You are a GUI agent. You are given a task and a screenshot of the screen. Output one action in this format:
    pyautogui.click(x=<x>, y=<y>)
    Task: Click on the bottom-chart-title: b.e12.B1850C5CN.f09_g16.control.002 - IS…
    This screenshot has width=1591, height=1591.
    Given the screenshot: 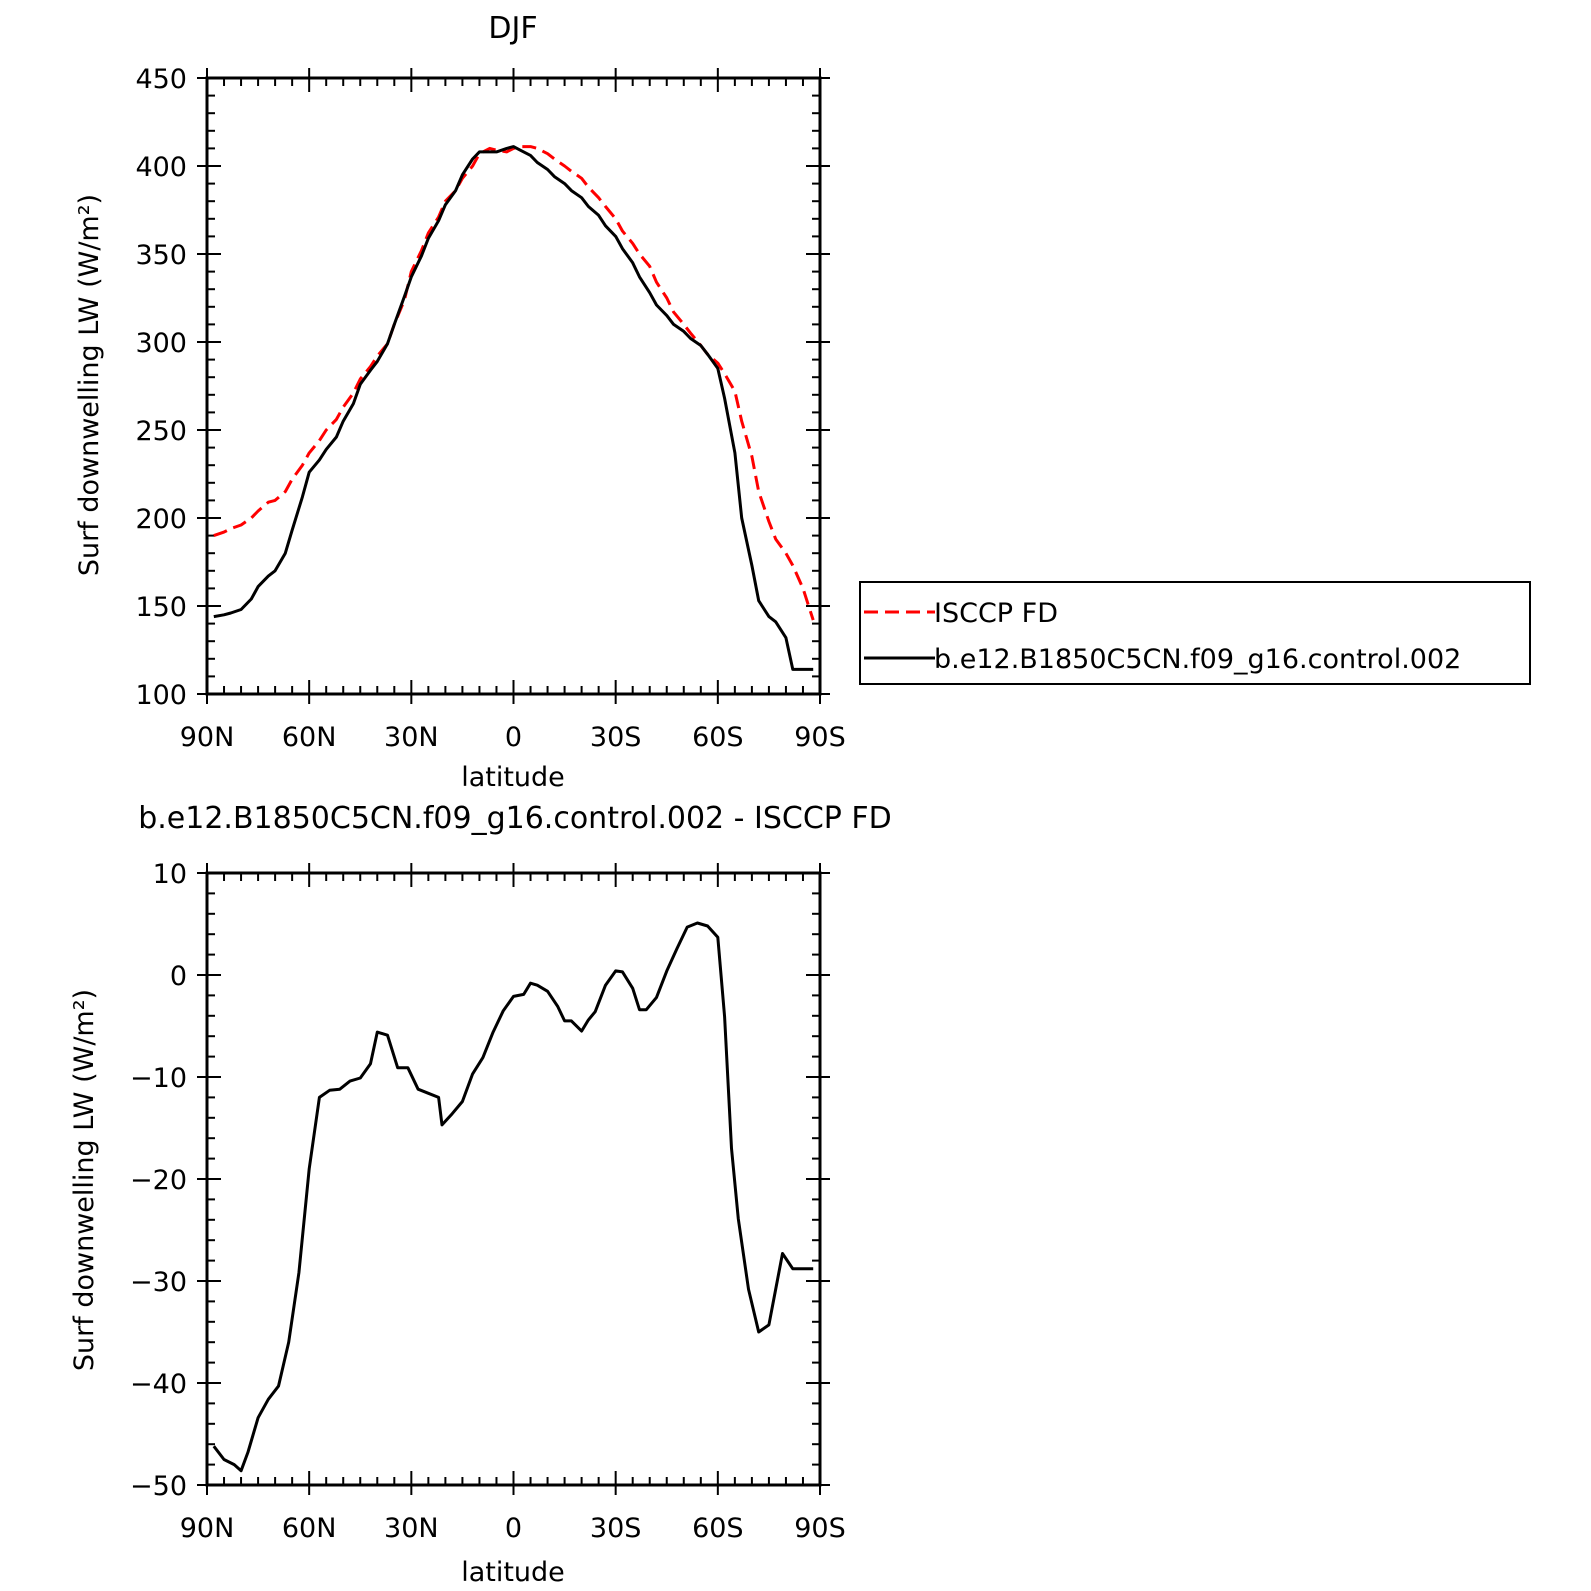 What is the action you would take?
    pyautogui.click(x=515, y=818)
    